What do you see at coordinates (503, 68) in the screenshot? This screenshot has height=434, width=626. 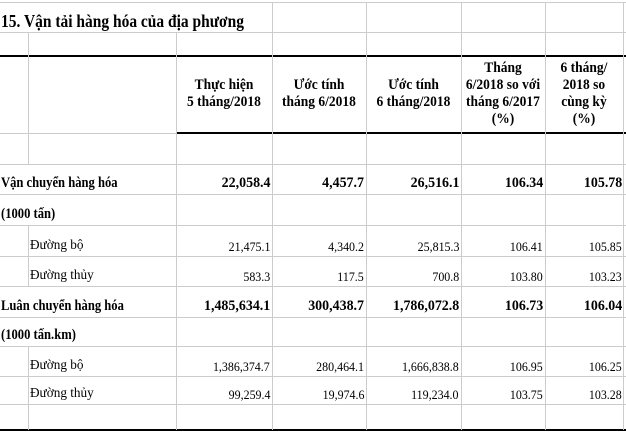 I see `header-line: Tháng` at bounding box center [503, 68].